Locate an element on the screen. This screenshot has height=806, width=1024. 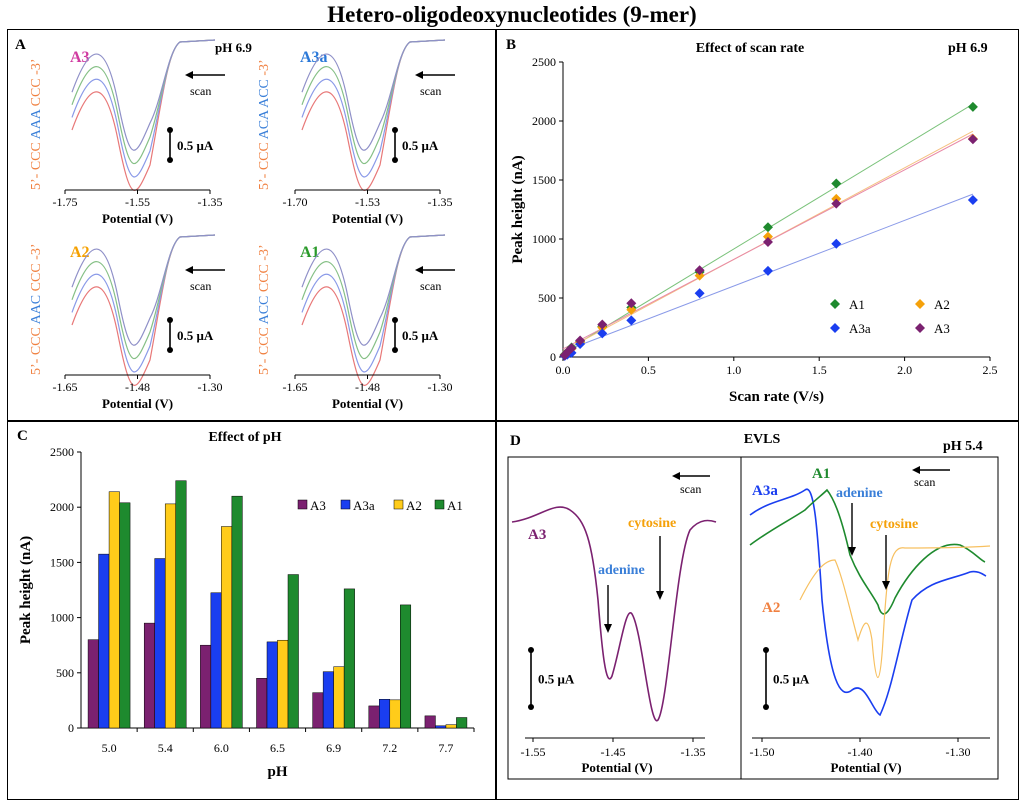
panel-c-legend-label-a2: A2 is located at coordinates (414, 505).